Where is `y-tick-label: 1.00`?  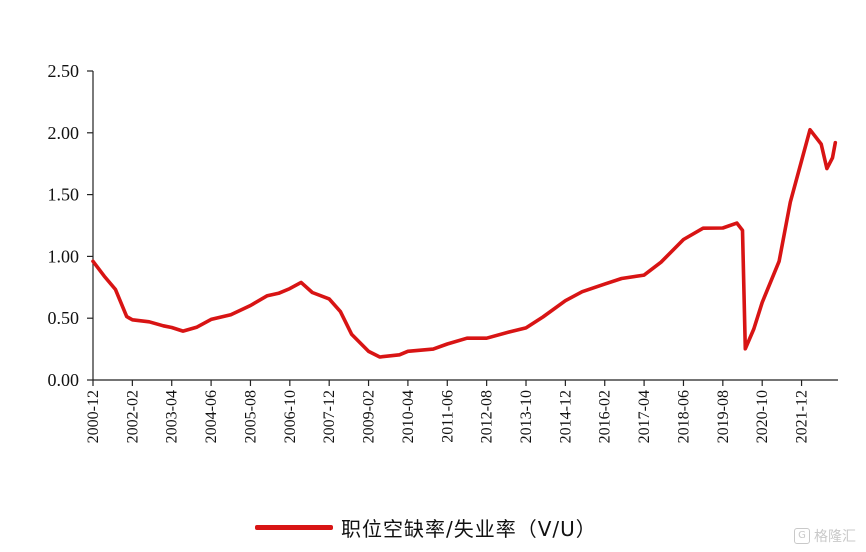 y-tick-label: 1.00 is located at coordinates (64, 256).